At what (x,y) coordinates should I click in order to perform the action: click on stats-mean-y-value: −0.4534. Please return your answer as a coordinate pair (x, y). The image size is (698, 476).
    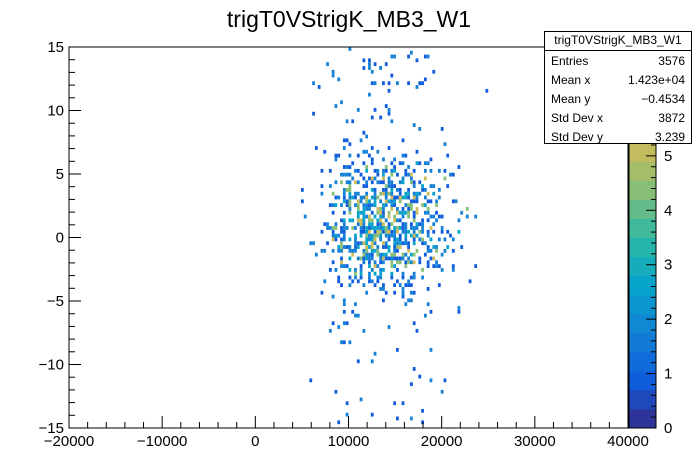
    Looking at the image, I should click on (663, 98).